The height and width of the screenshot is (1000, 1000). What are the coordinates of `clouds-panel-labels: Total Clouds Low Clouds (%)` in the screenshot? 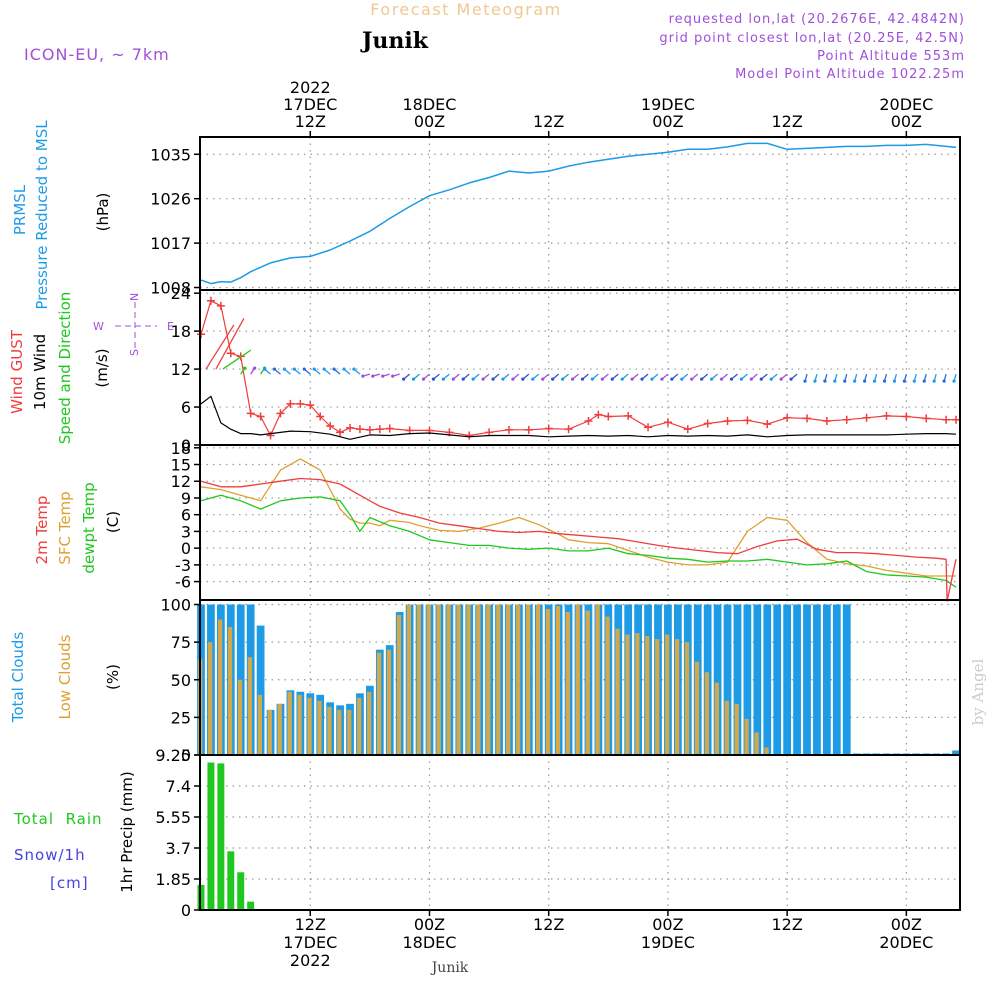 It's located at (65, 678).